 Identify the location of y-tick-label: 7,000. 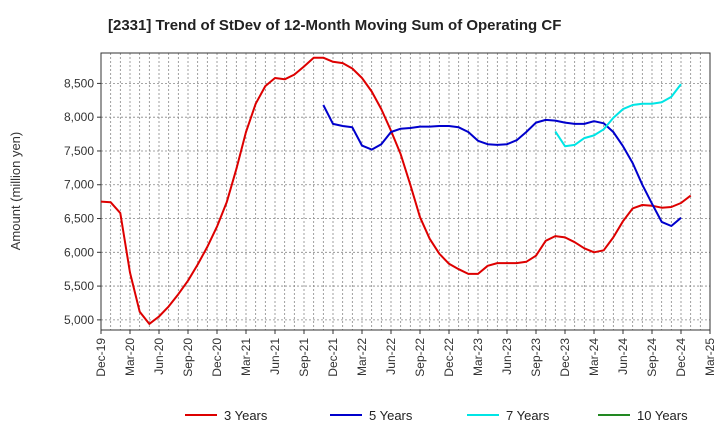
(79, 185).